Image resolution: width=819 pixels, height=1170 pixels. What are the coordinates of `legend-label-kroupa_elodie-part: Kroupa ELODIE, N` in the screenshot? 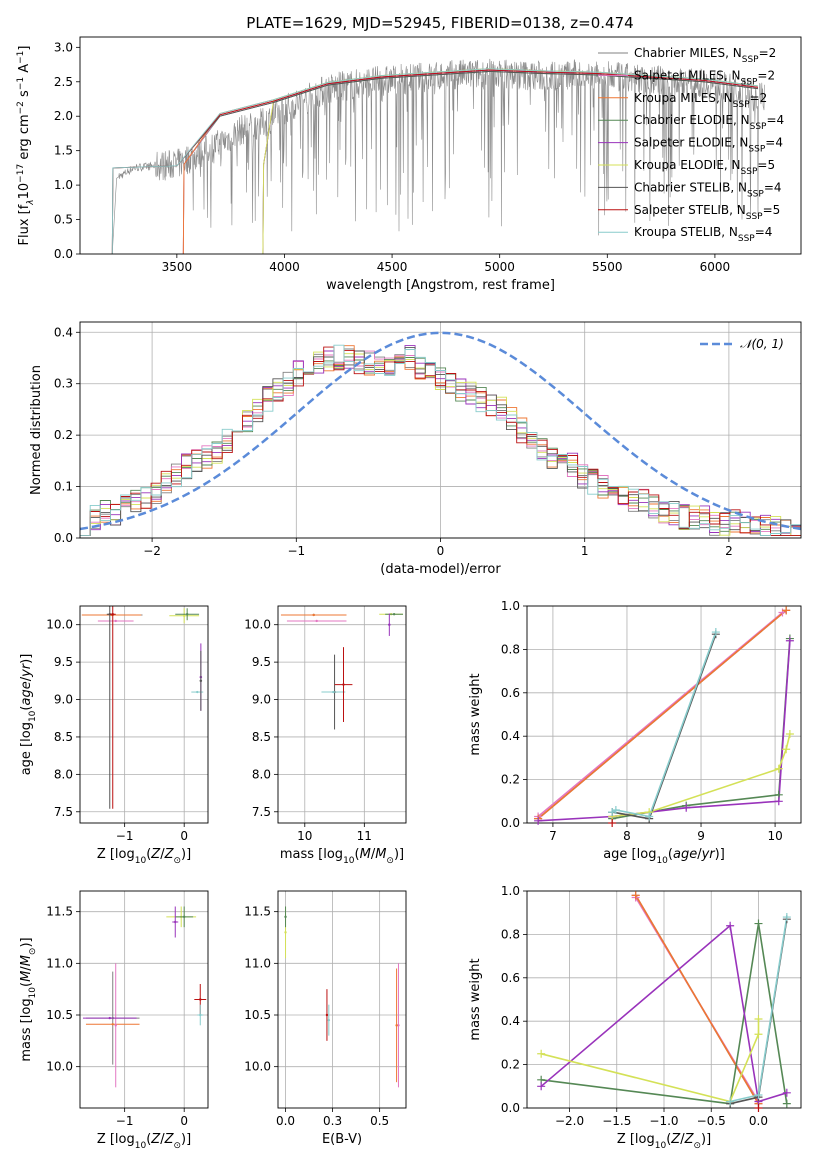 It's located at (687, 165).